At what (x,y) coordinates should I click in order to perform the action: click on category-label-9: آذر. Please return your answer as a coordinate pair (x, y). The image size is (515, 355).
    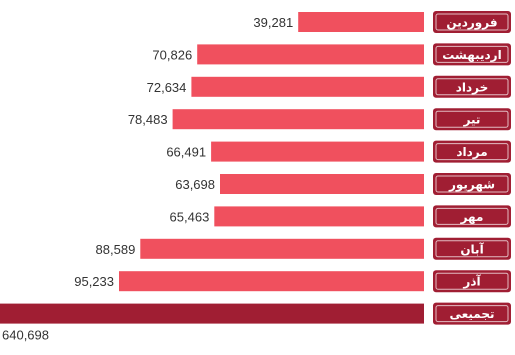
    Looking at the image, I should click on (471, 281).